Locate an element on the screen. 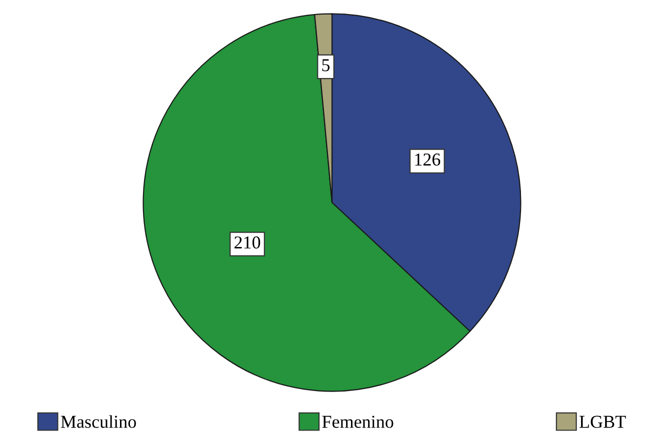 The width and height of the screenshot is (664, 441). legend-label: Masculino is located at coordinates (98, 421).